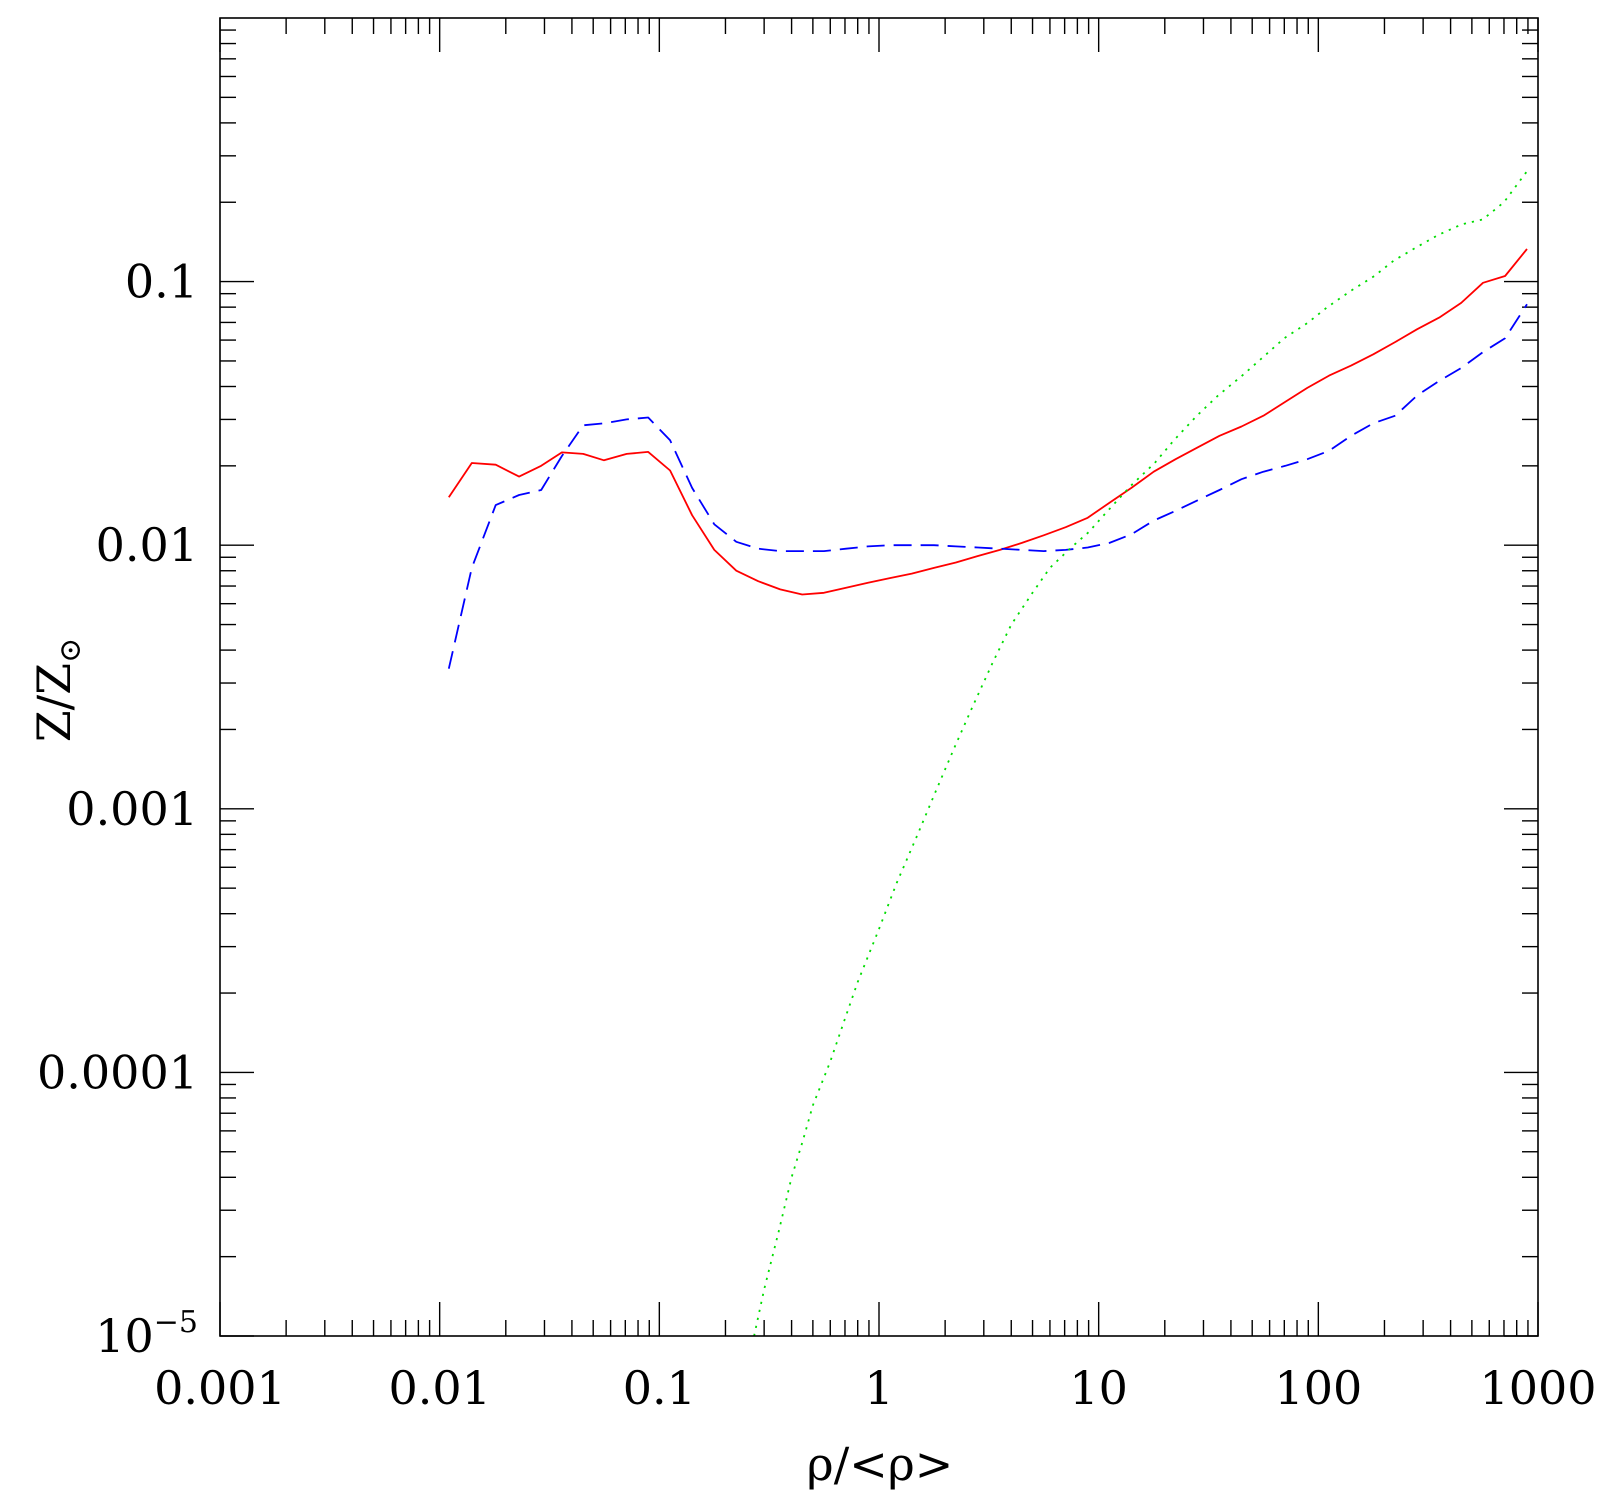 The width and height of the screenshot is (1611, 1504). I want to click on x-axis-label: ρ/<ρ>, so click(880, 1464).